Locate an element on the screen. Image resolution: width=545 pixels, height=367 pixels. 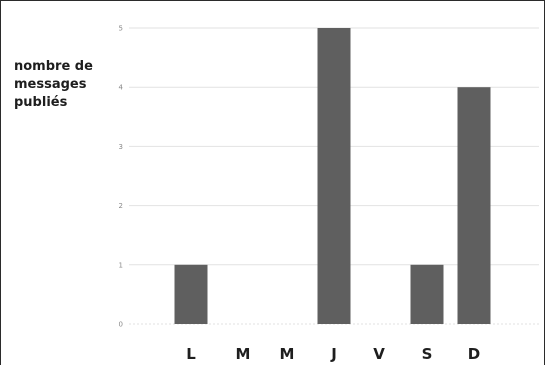
y-axis-label: nombre de messages publiés is located at coordinates (61, 85).